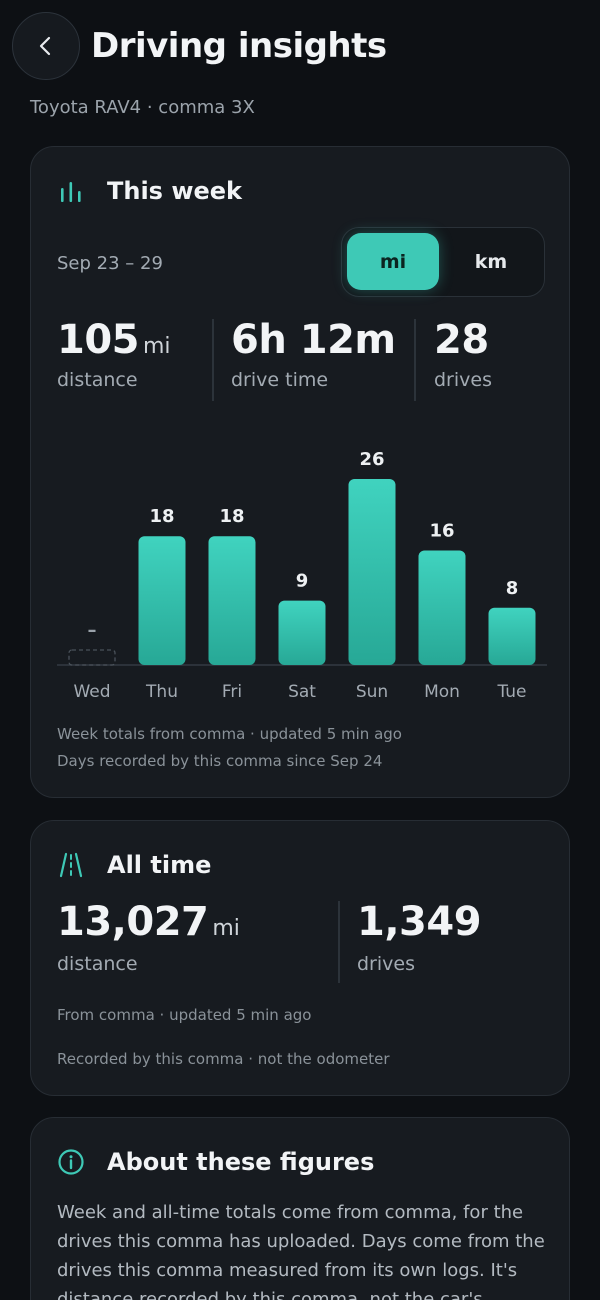 Image resolution: width=600 pixels, height=1300 pixels. Describe the element at coordinates (142, 107) in the screenshot. I see `vehicle-subtitle: Toyota RAV4 · comma 3X` at that location.